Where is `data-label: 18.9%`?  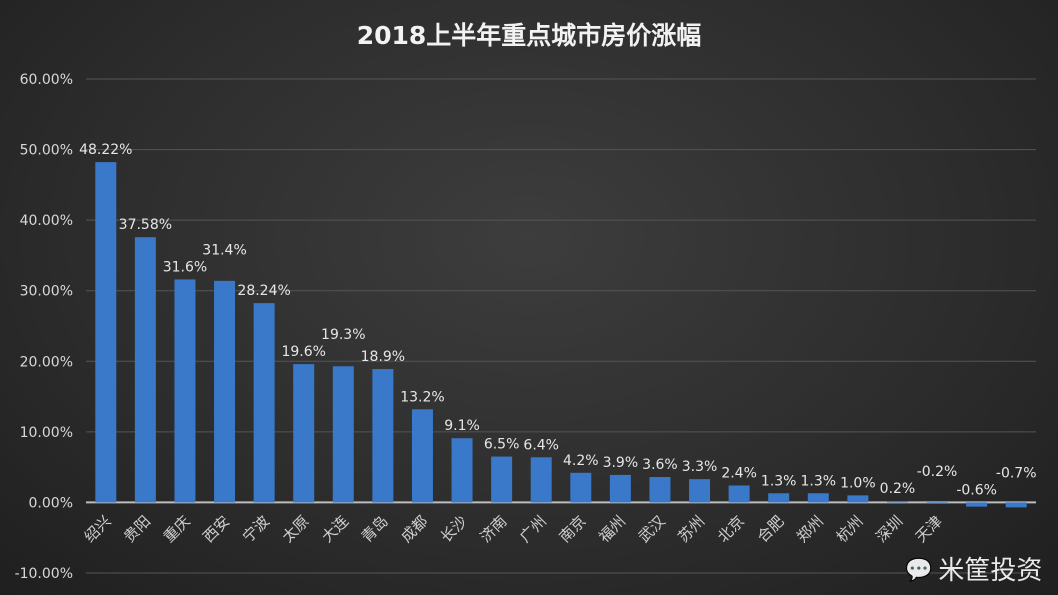
data-label: 18.9% is located at coordinates (383, 357).